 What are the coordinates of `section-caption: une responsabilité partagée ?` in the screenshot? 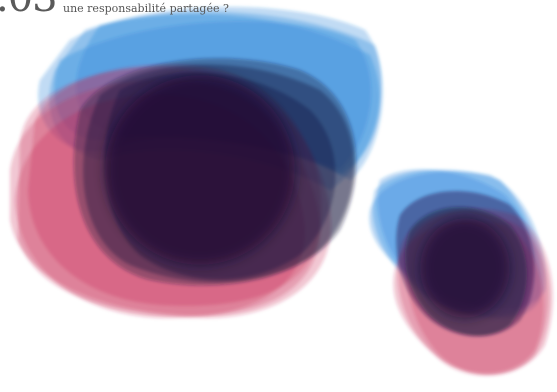 It's located at (146, 8).